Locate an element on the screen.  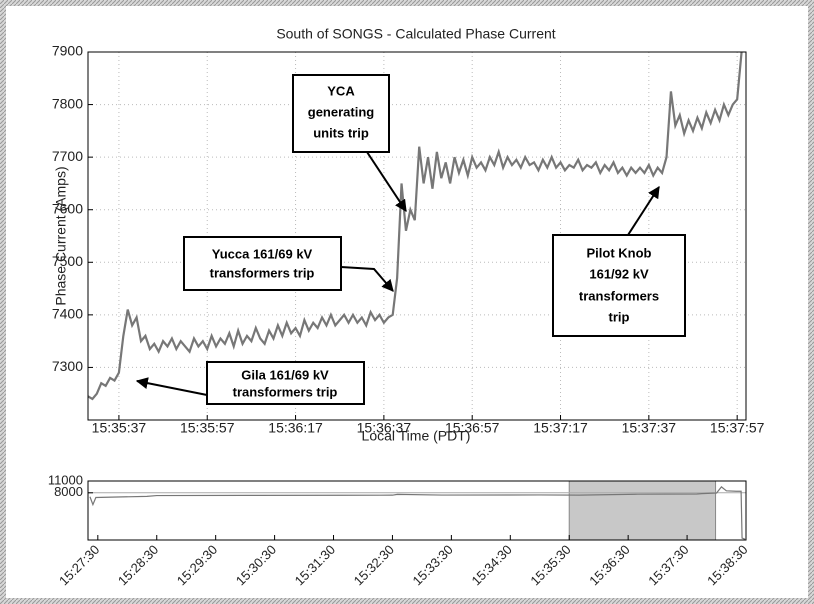
y-tick-label: 7500 is located at coordinates (67, 261).